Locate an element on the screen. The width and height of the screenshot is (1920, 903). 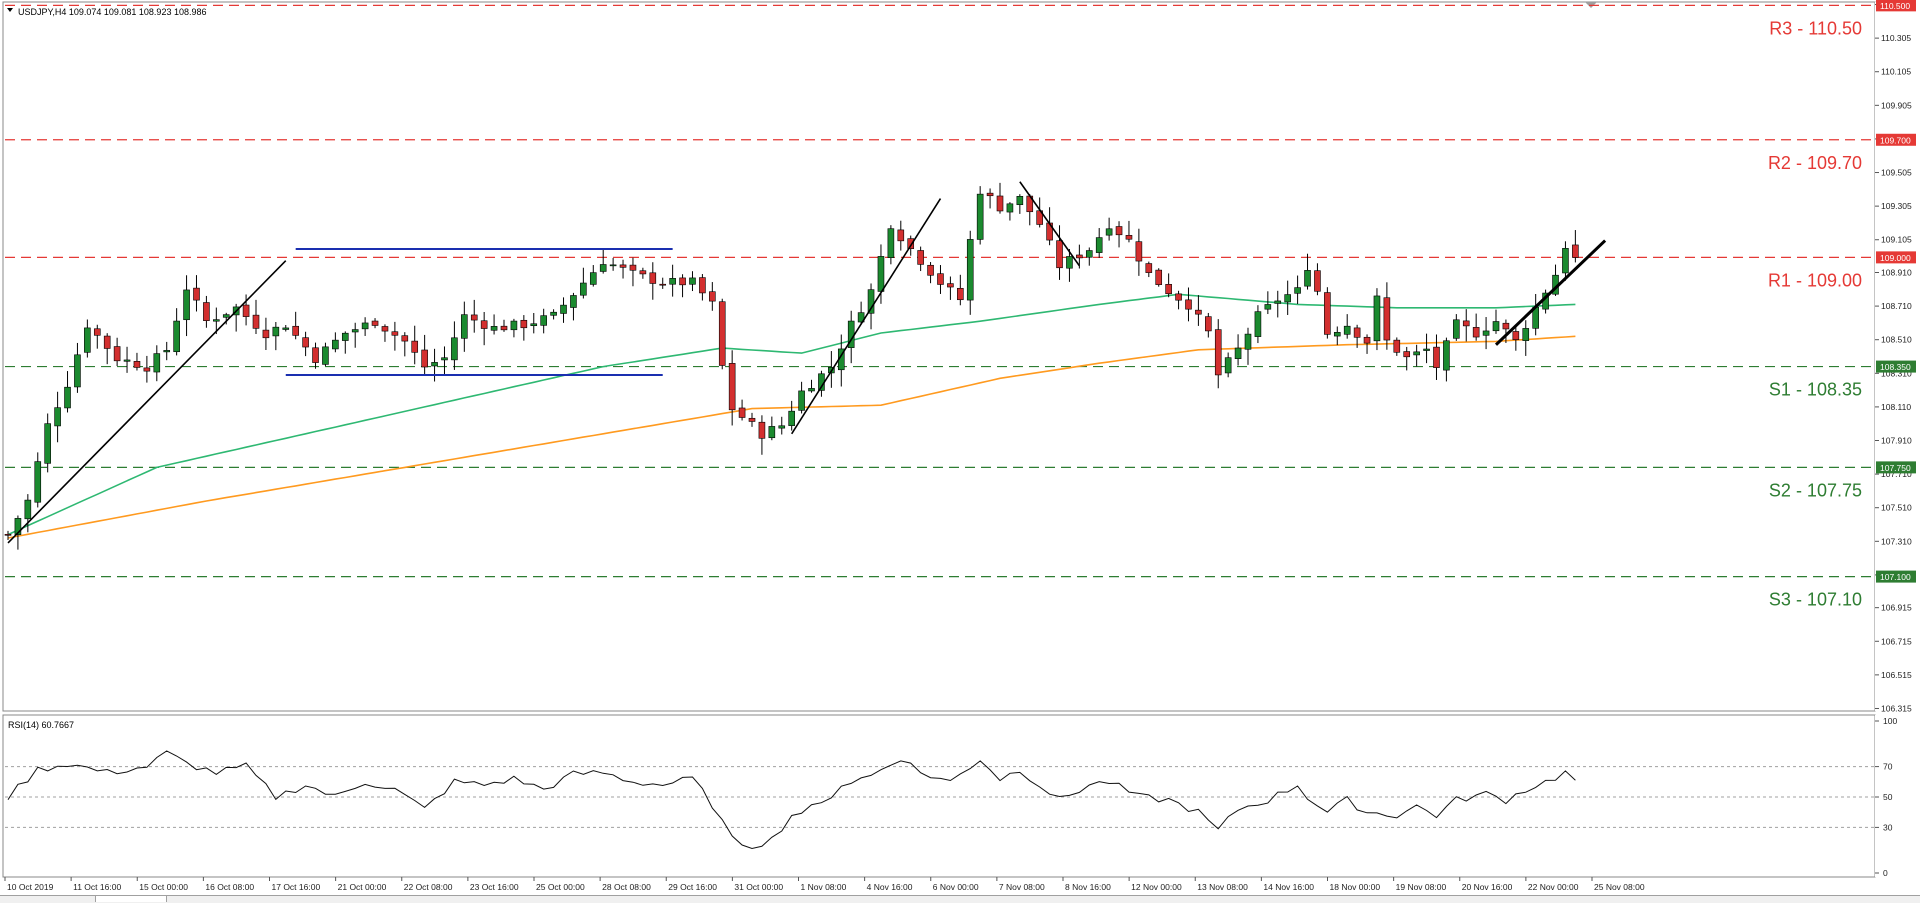
time-tick-label: 10 Oct 2019 is located at coordinates (30, 887).